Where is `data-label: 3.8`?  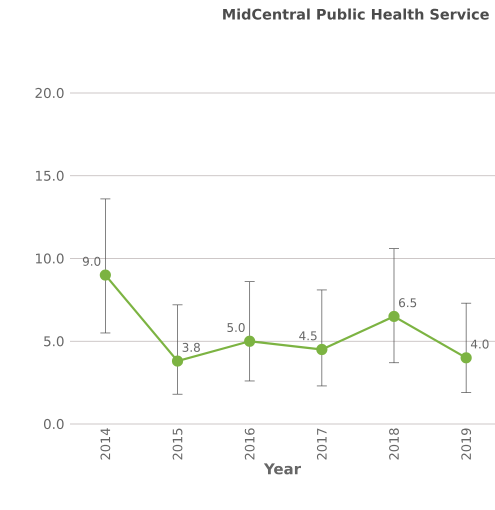 data-label: 3.8 is located at coordinates (191, 347).